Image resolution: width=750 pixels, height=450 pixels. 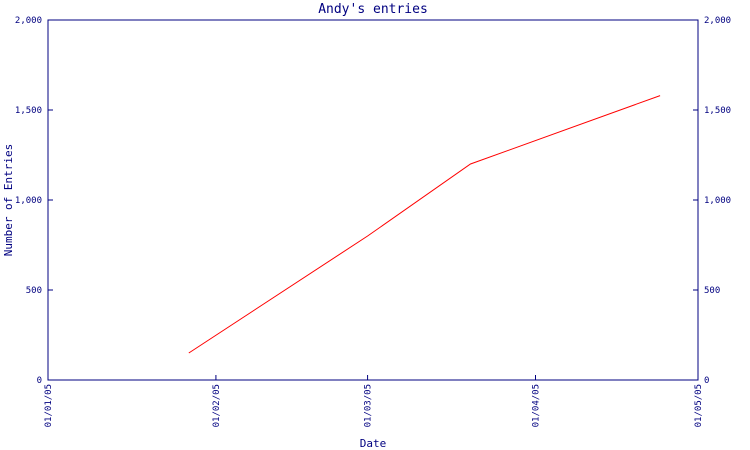 I want to click on y-tick-label-left: 1,000, so click(x=28, y=201).